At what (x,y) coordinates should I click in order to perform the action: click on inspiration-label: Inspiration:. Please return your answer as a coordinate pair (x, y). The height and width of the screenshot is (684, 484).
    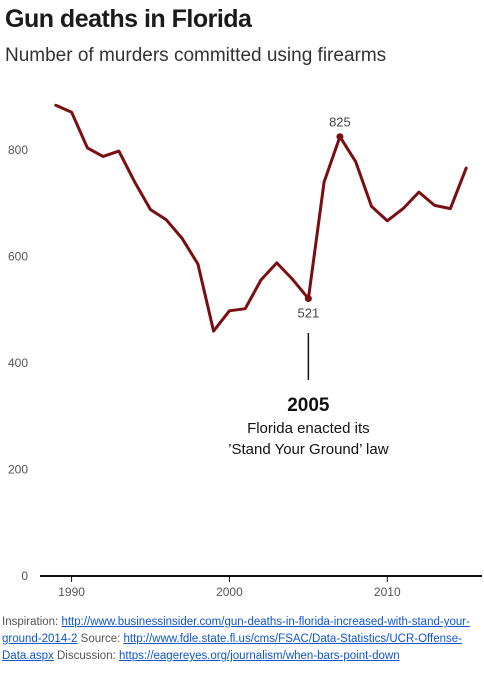
    Looking at the image, I should click on (30, 622).